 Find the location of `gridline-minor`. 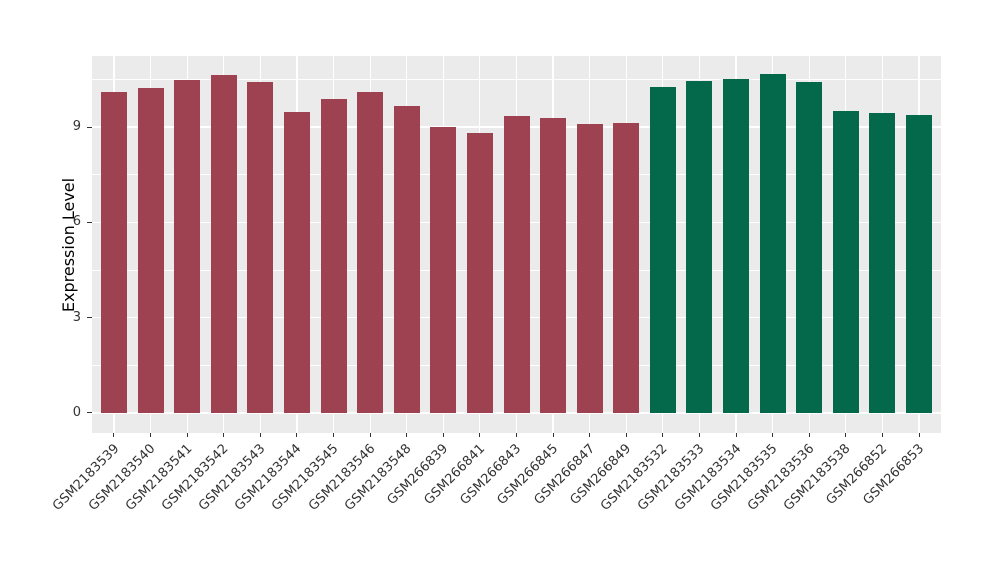

gridline-minor is located at coordinates (516, 80).